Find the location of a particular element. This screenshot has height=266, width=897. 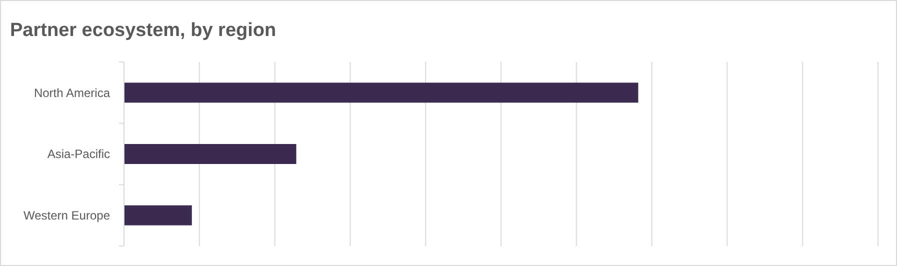

y-tick-label: Western Europe is located at coordinates (67, 215).